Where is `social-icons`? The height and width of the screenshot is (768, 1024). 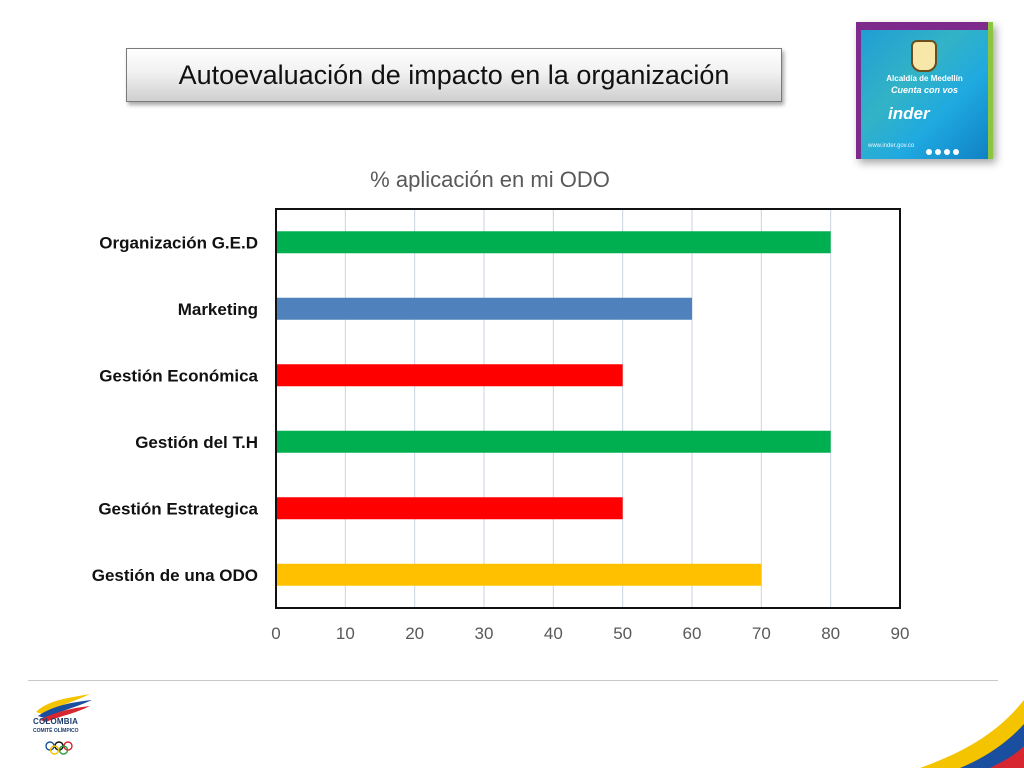
social-icons is located at coordinates (944, 150).